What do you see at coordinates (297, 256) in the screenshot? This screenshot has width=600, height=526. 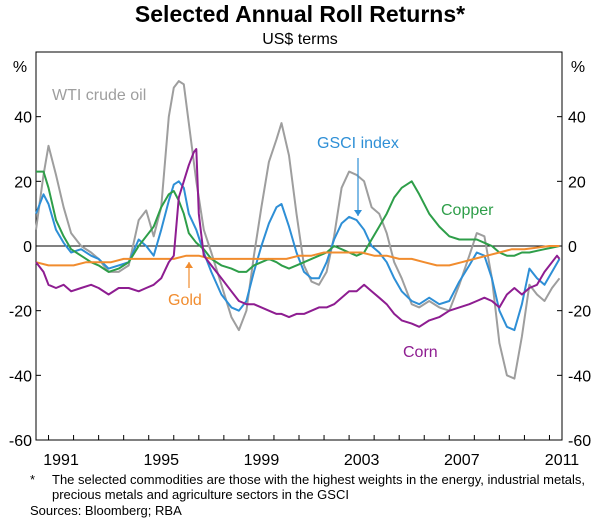 I see `series-line-gold` at bounding box center [297, 256].